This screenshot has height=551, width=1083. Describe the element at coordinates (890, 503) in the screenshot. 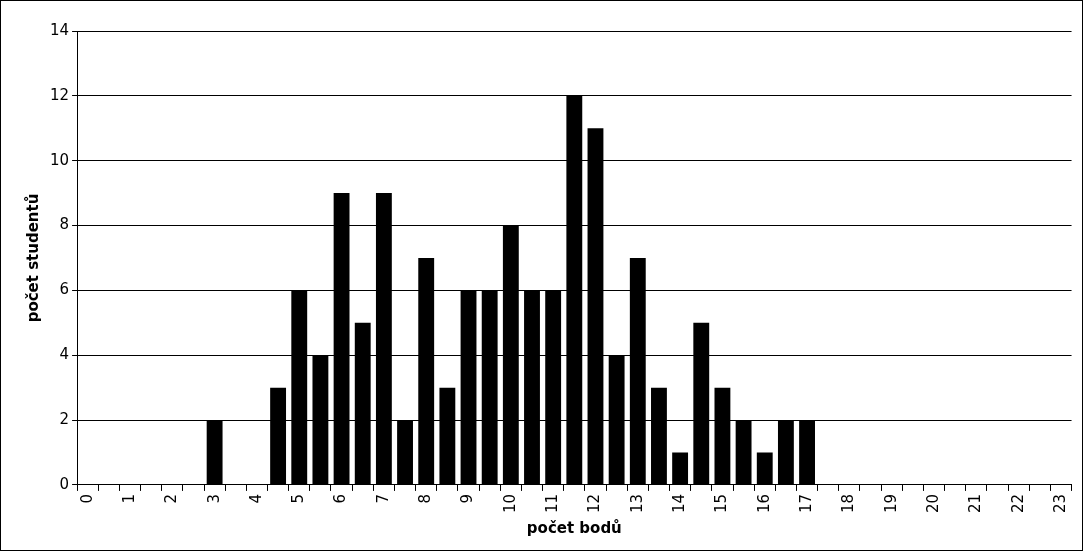

I see `x-tick-label: 19` at that location.